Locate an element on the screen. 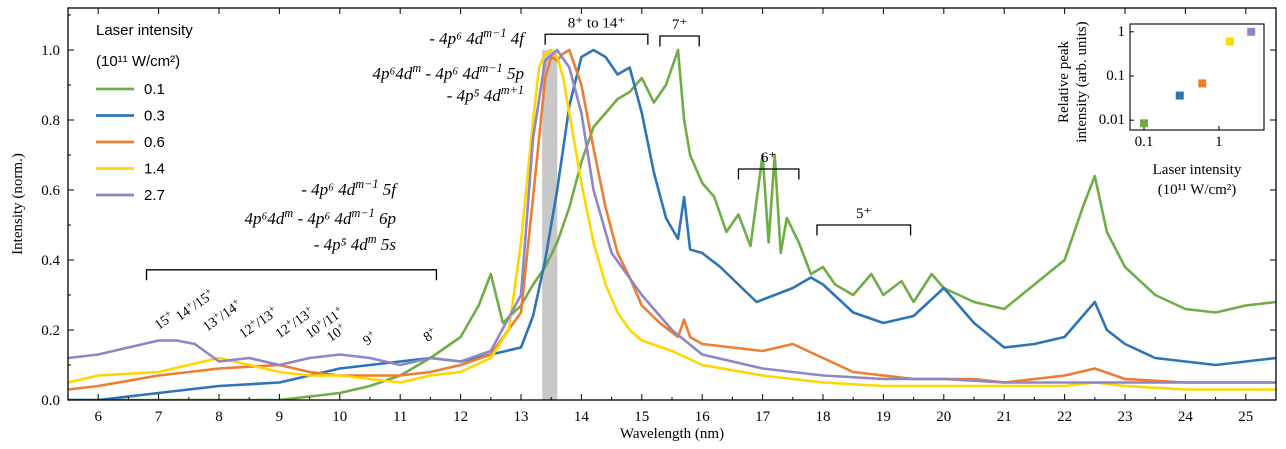 The width and height of the screenshot is (1286, 449). inset-x-tick-label: 1 is located at coordinates (1219, 142).